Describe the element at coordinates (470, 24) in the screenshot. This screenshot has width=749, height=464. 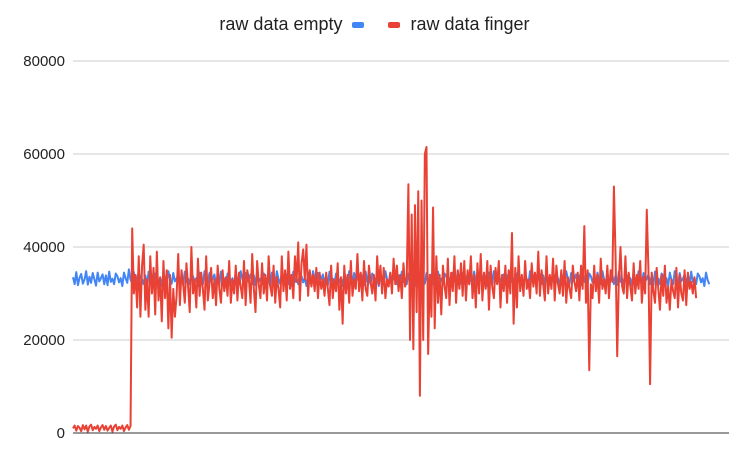
I see `legend-label-finger: raw data finger` at that location.